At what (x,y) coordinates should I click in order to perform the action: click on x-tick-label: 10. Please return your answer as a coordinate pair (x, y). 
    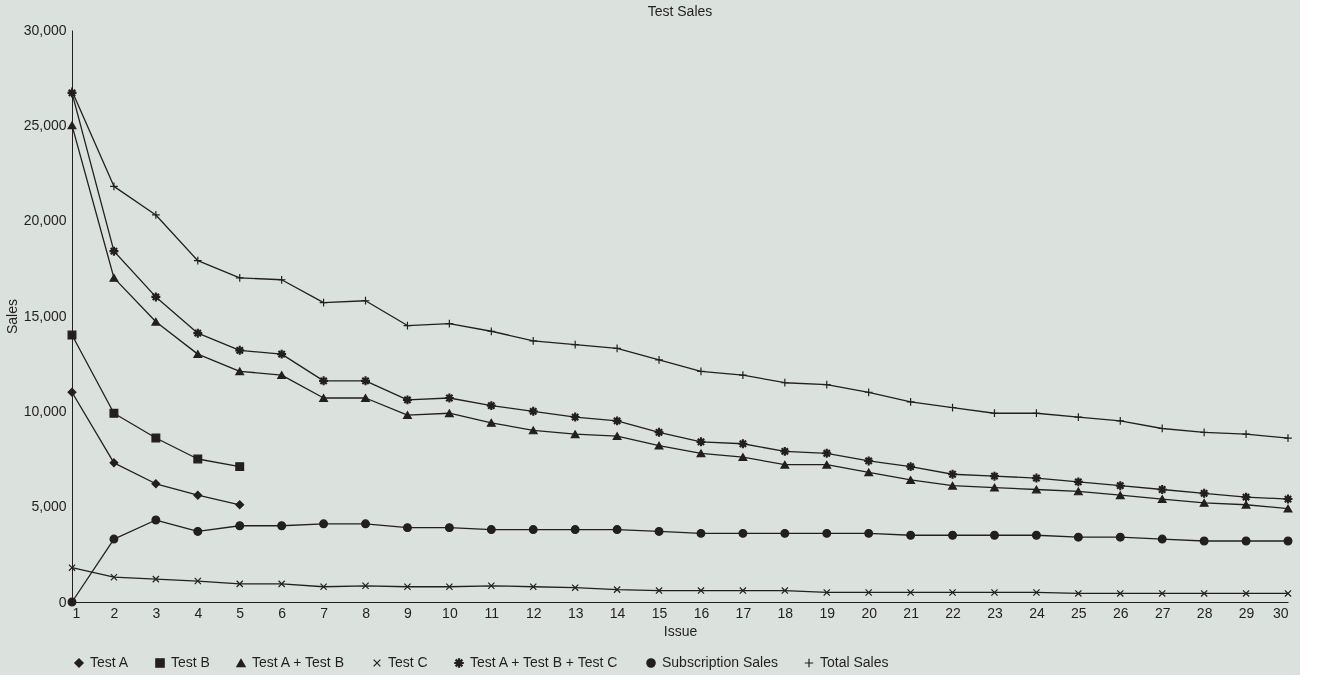
    Looking at the image, I should click on (450, 612).